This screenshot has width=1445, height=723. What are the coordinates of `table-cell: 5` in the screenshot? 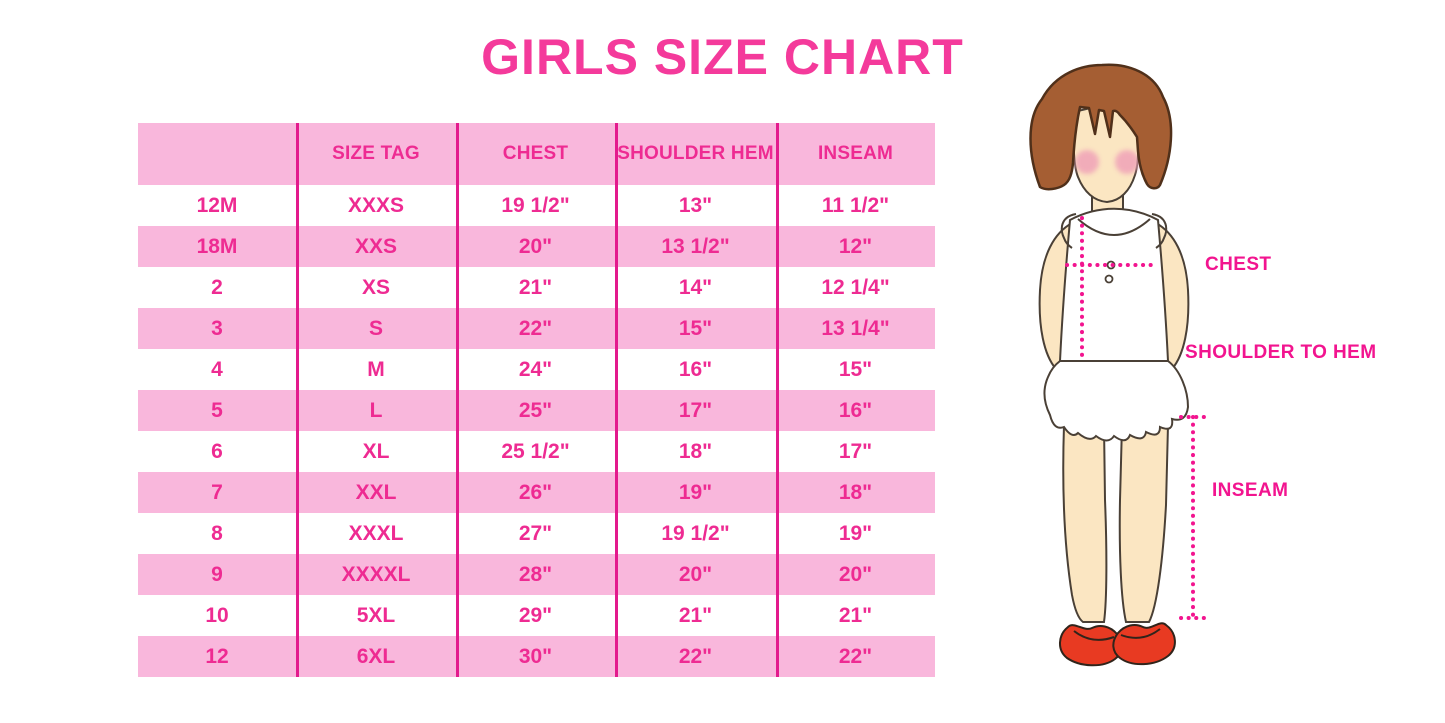 It's located at (217, 410).